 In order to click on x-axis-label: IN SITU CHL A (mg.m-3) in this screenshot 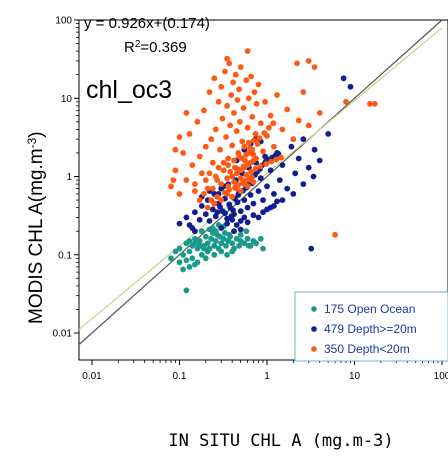, I will do `click(280, 441)`.